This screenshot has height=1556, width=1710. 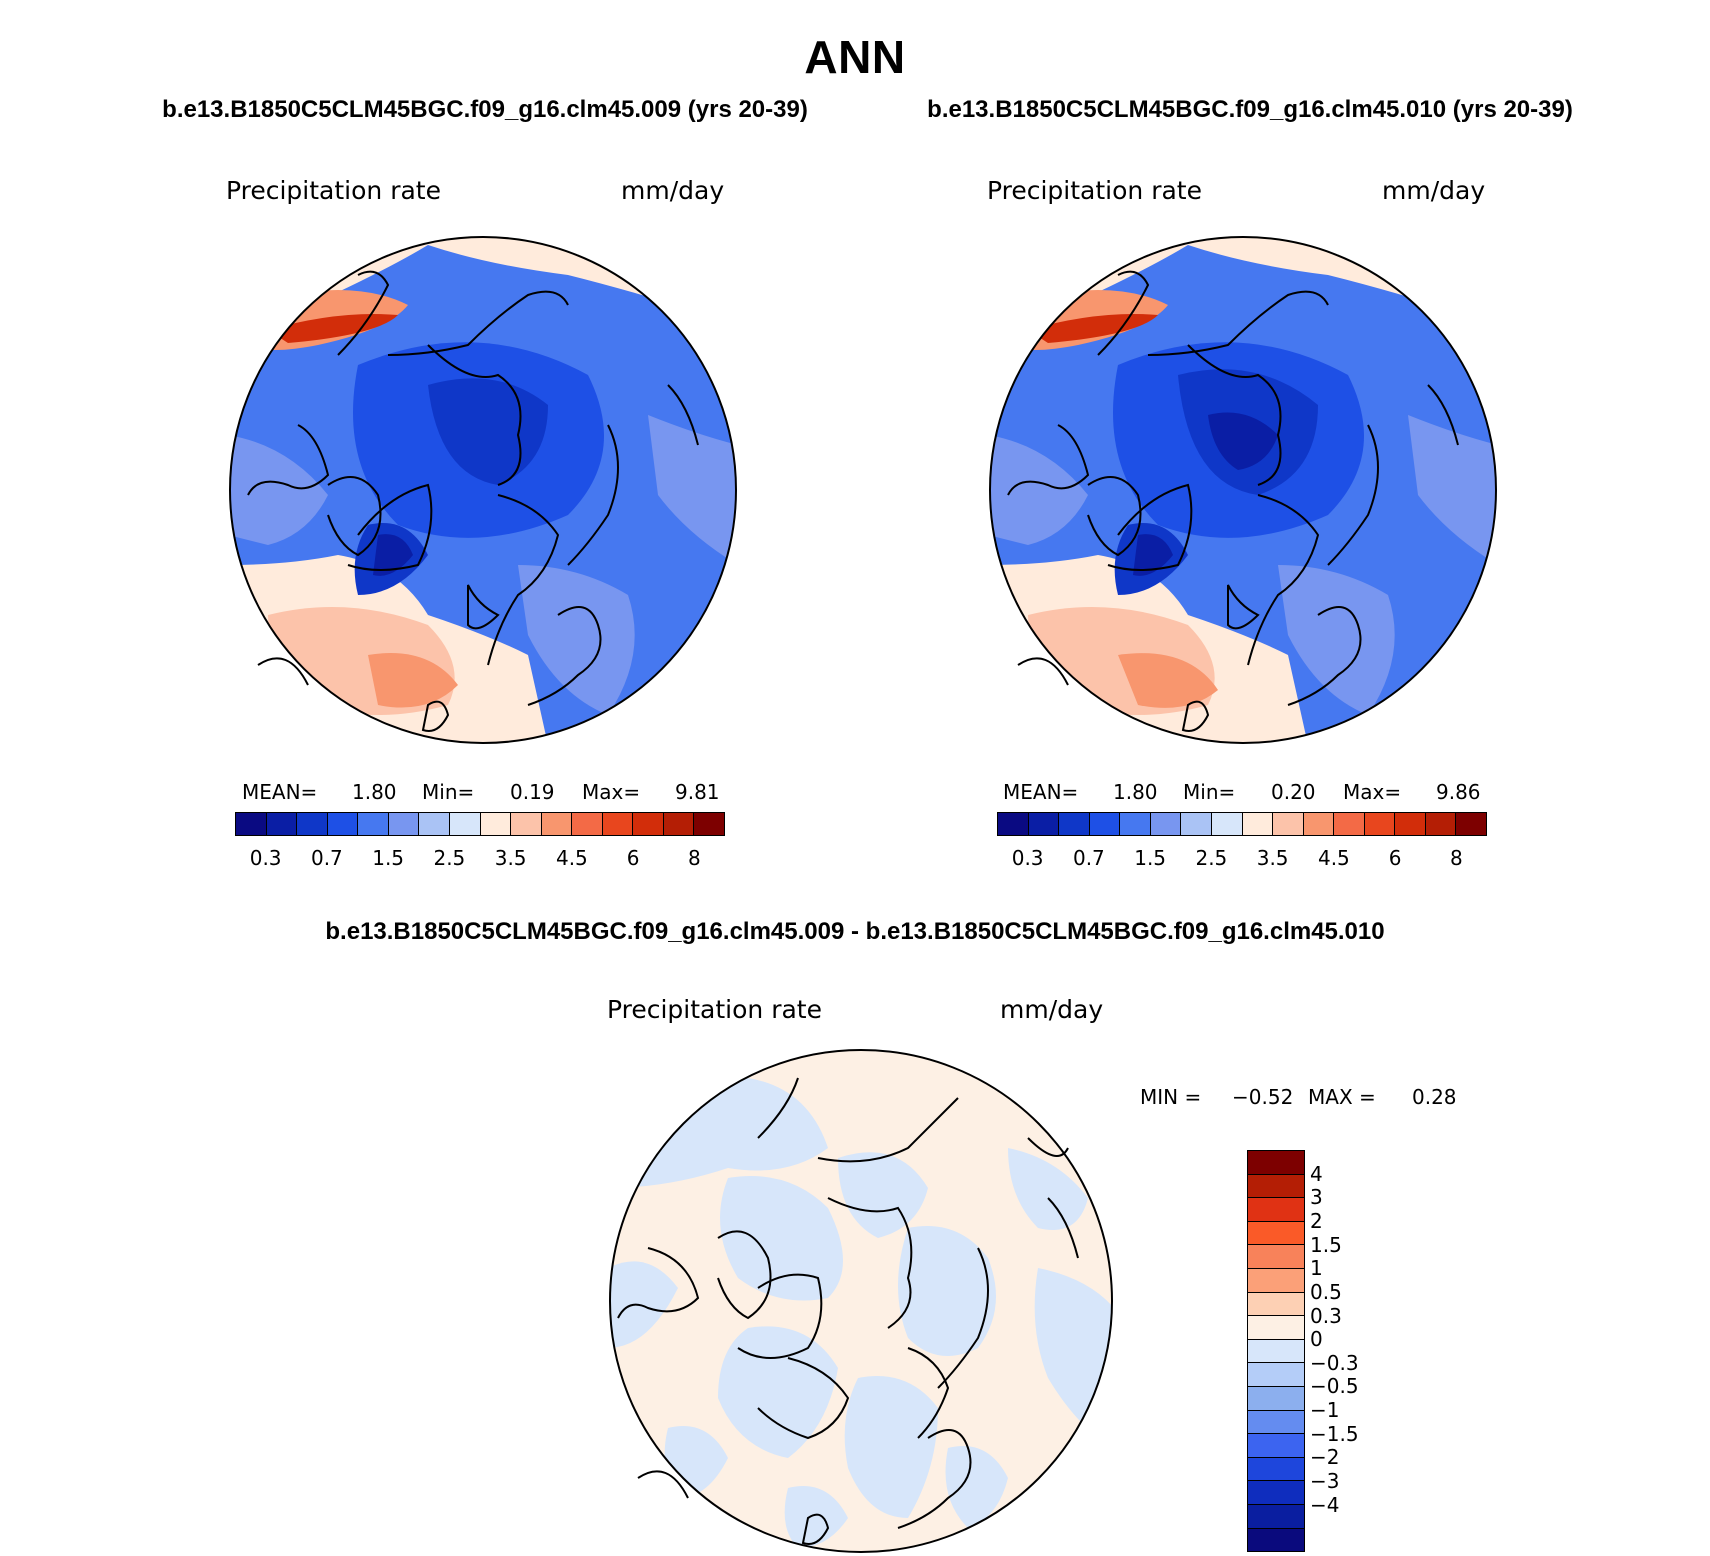 I want to click on panel1-colorbar-ticks: 0.3 0.7 1.5 2.5 3.5 4.5 6 8, so click(x=480, y=859).